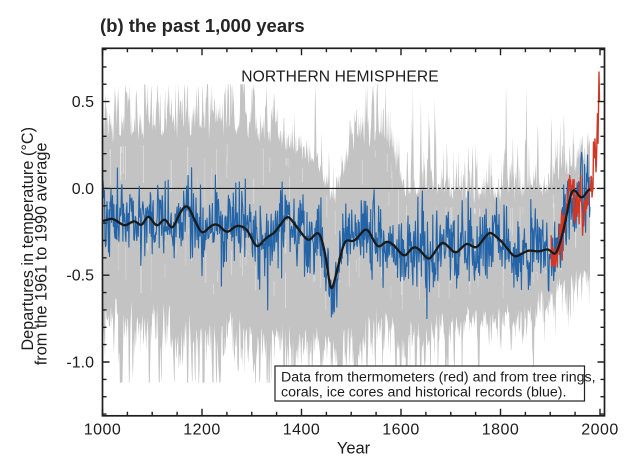 The width and height of the screenshot is (636, 462). I want to click on svg-text: -0.5, so click(80, 276).